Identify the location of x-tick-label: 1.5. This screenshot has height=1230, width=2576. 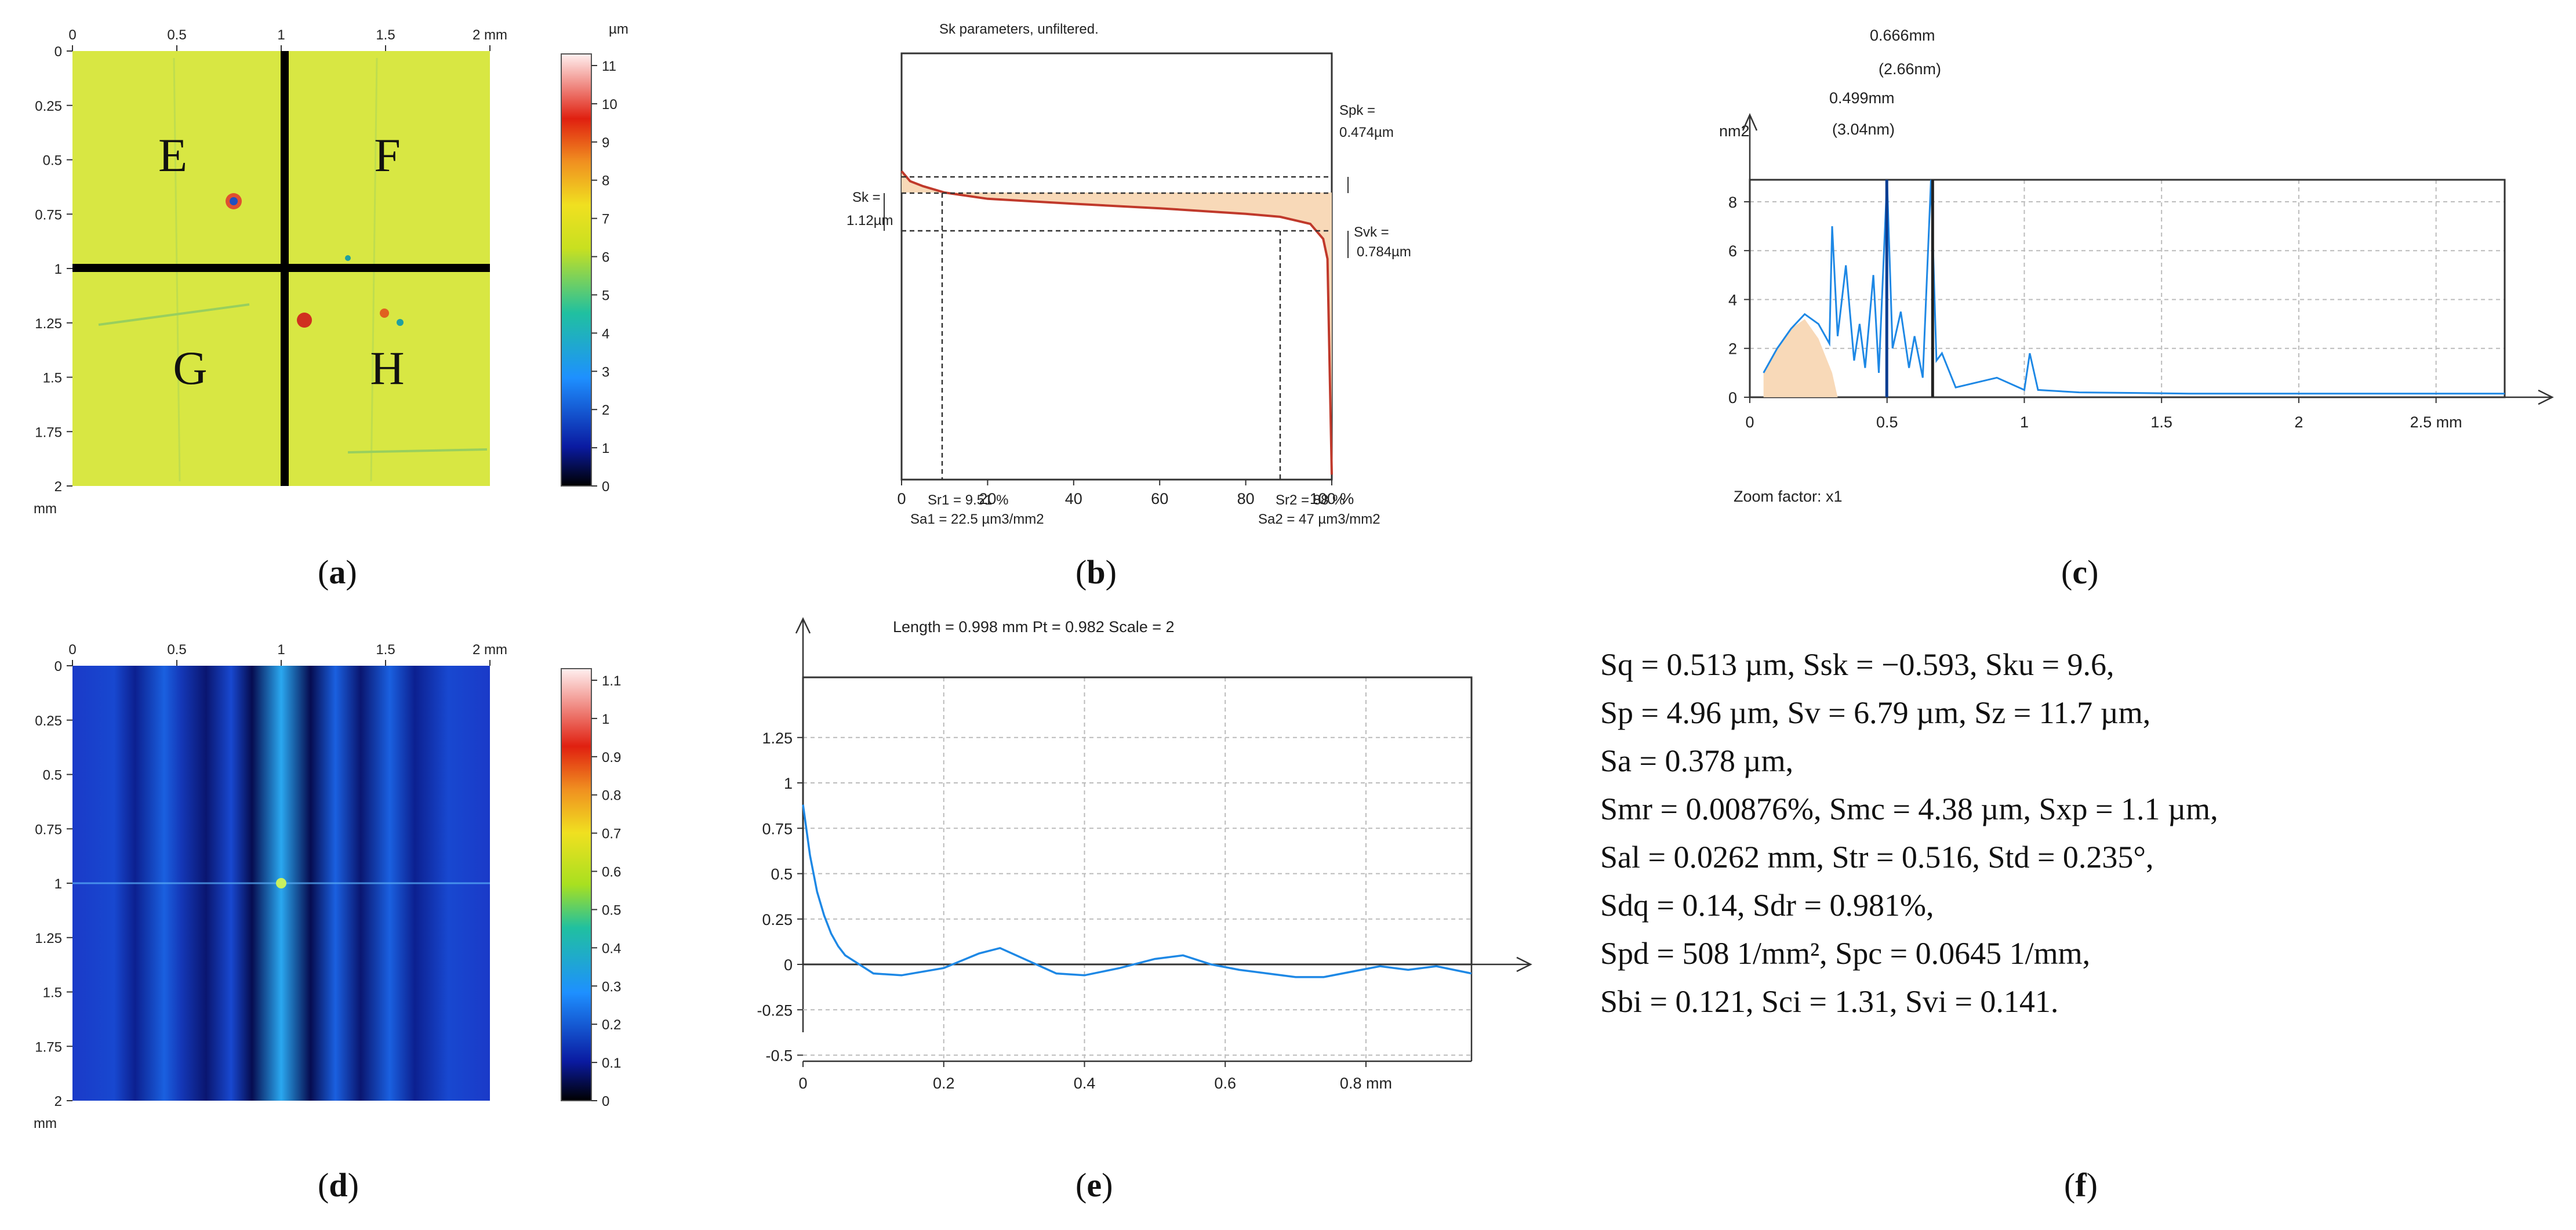
(385, 35).